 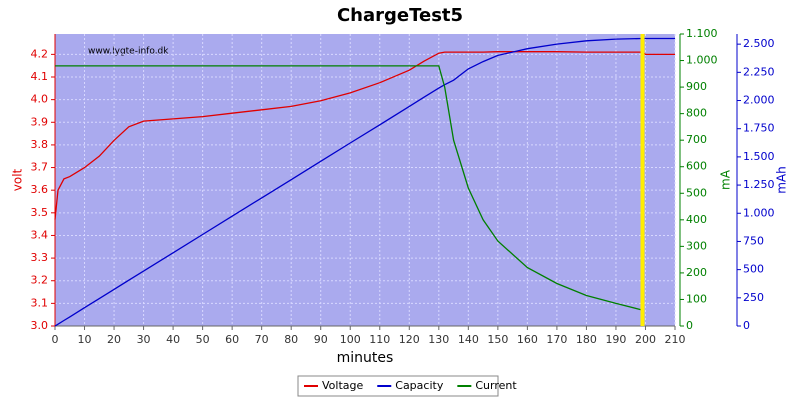 What do you see at coordinates (759, 128) in the screenshot?
I see `y3-tick-label: 1.750` at bounding box center [759, 128].